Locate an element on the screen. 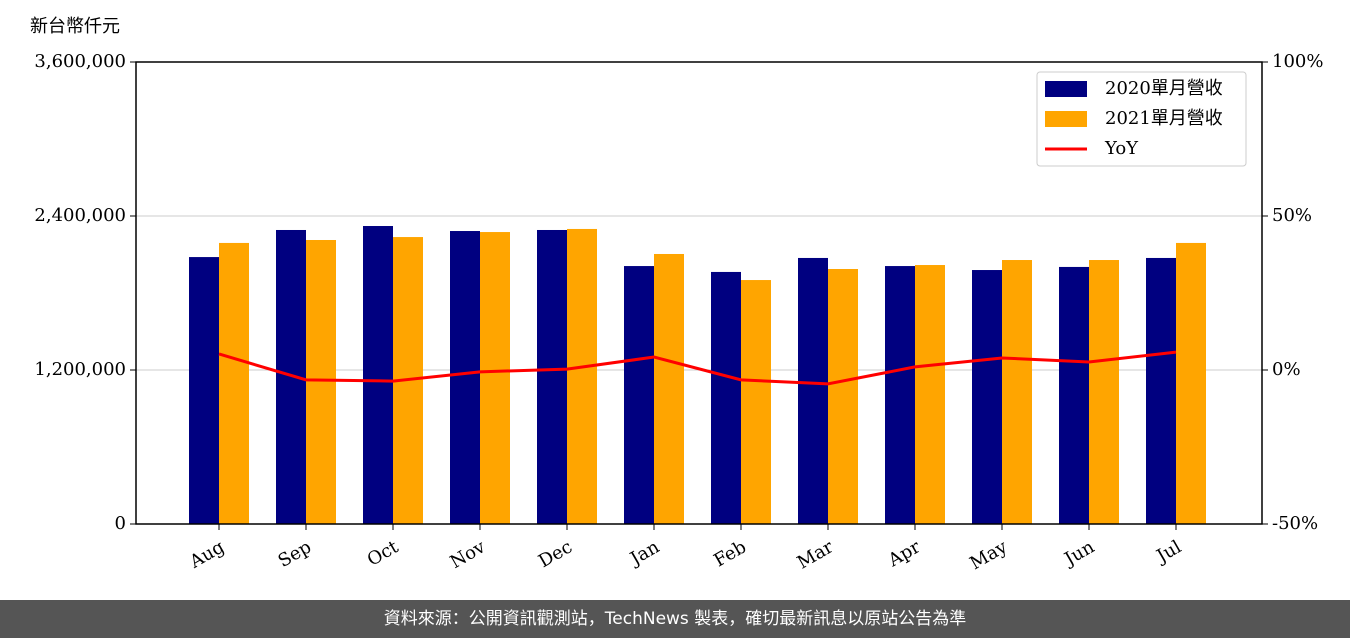  legend-label: 2021單月營收 is located at coordinates (1164, 118).